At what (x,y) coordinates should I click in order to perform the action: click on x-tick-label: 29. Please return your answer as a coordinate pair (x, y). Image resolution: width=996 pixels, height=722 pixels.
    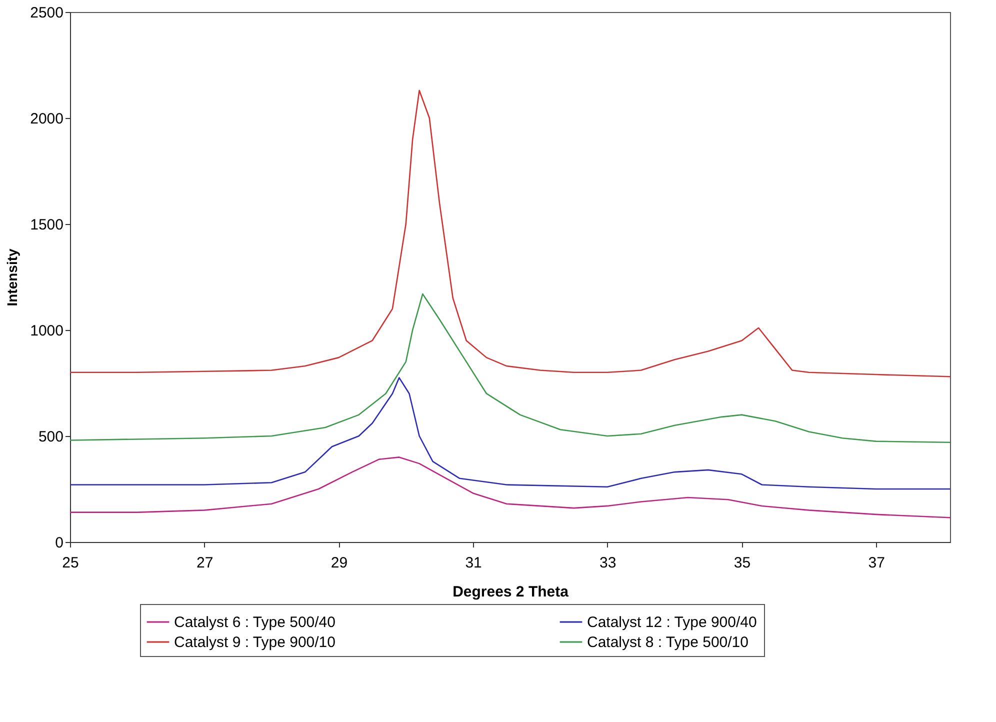
    Looking at the image, I should click on (339, 563).